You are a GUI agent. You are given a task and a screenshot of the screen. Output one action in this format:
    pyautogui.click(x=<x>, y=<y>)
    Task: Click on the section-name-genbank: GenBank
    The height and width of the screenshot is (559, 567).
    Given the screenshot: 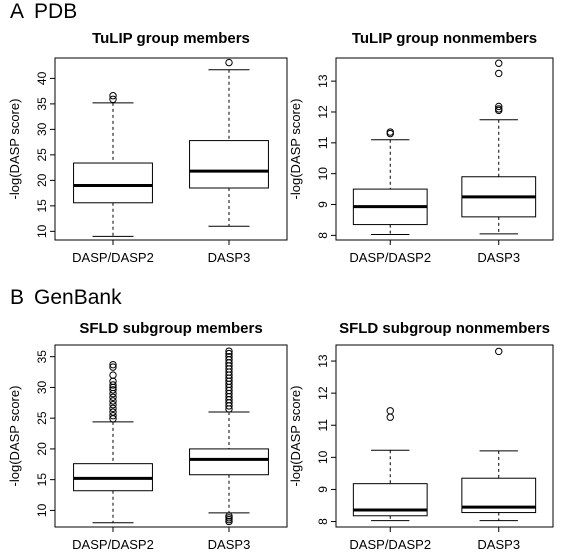 What is the action you would take?
    pyautogui.click(x=78, y=297)
    